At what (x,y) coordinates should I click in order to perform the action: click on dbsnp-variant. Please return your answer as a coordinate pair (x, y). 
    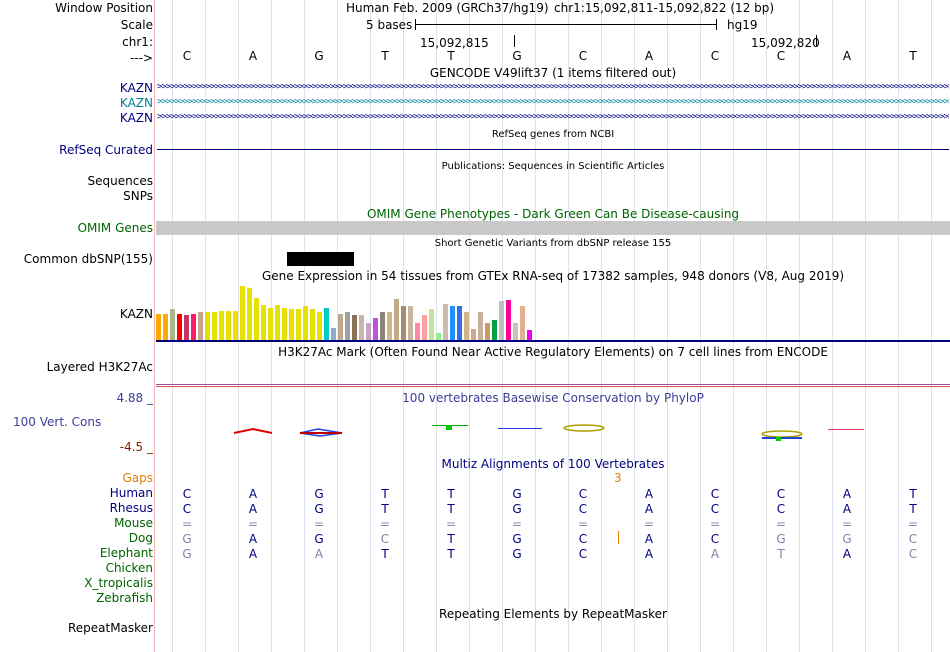
    Looking at the image, I should click on (320, 259).